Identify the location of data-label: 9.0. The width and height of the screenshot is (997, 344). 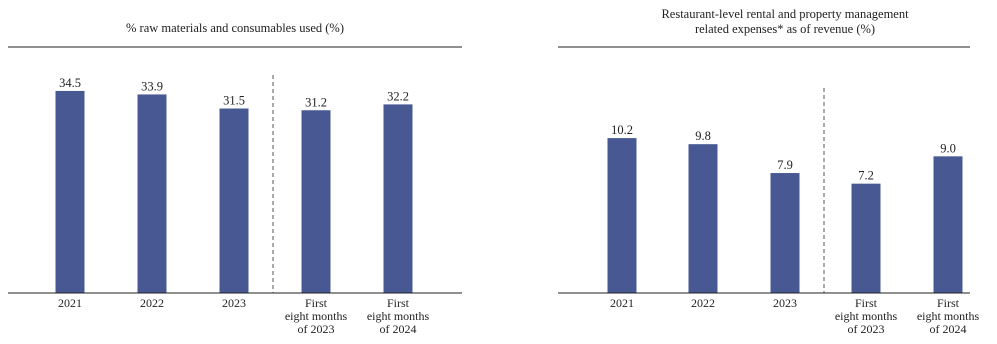
(948, 148).